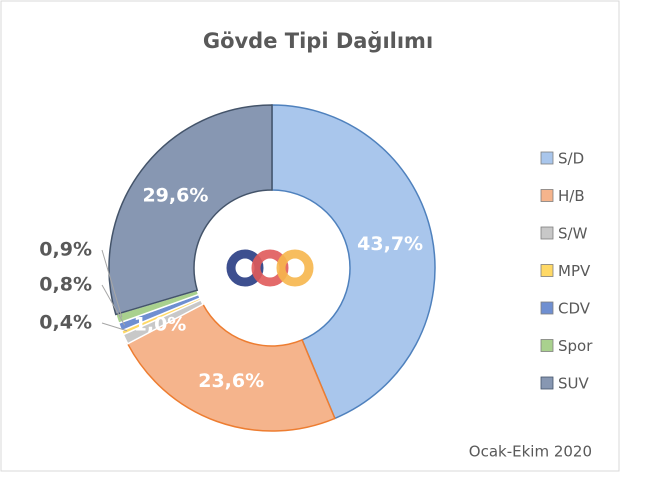  Describe the element at coordinates (571, 159) in the screenshot. I see `legend-label: S/D` at that location.